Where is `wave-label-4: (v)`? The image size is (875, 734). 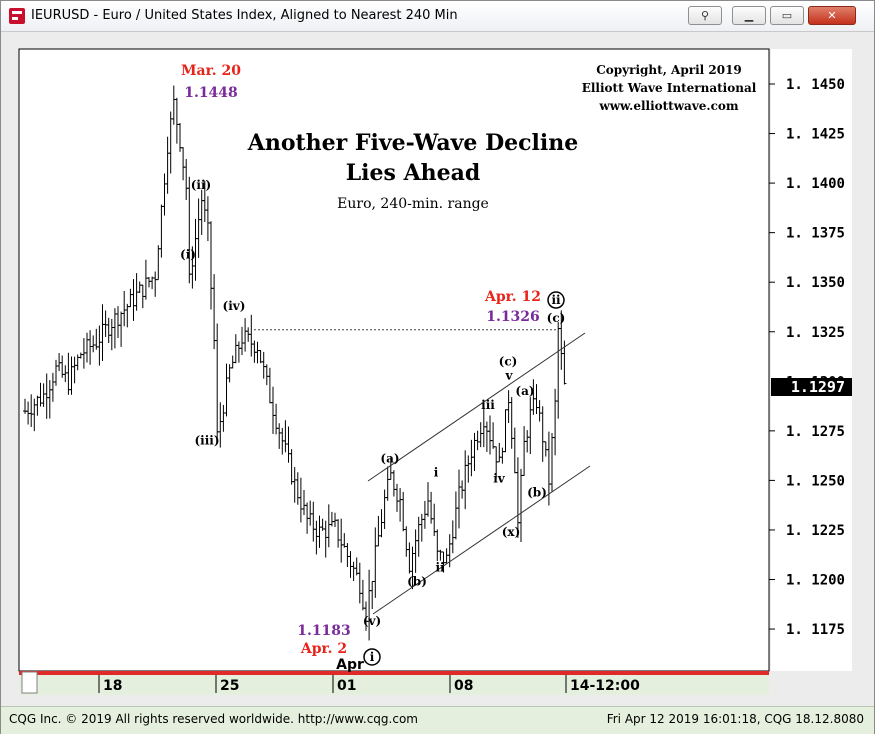 wave-label-4: (v) is located at coordinates (372, 621).